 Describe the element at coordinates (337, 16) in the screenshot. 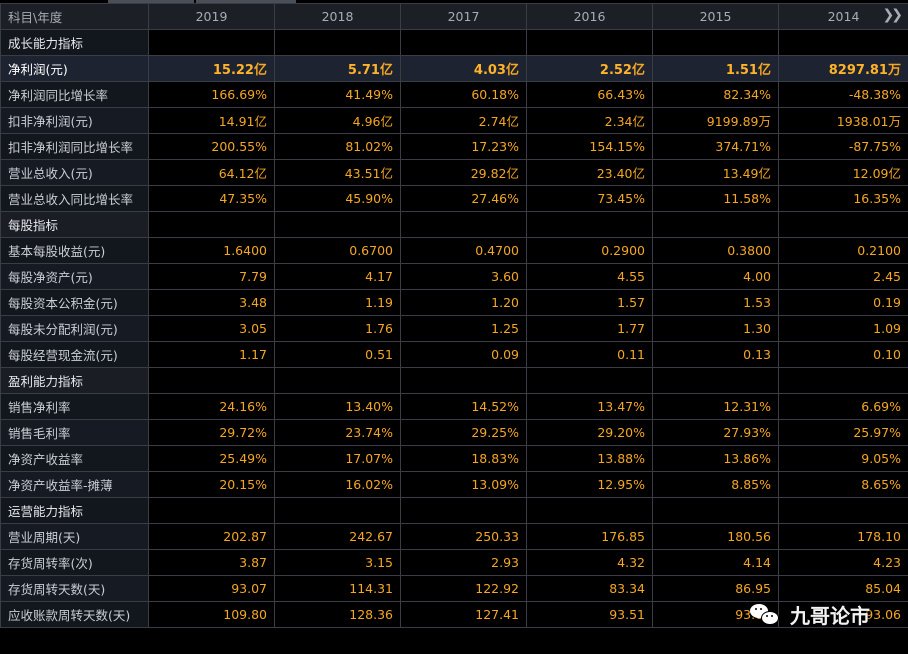

I see `header-year: 2018` at that location.